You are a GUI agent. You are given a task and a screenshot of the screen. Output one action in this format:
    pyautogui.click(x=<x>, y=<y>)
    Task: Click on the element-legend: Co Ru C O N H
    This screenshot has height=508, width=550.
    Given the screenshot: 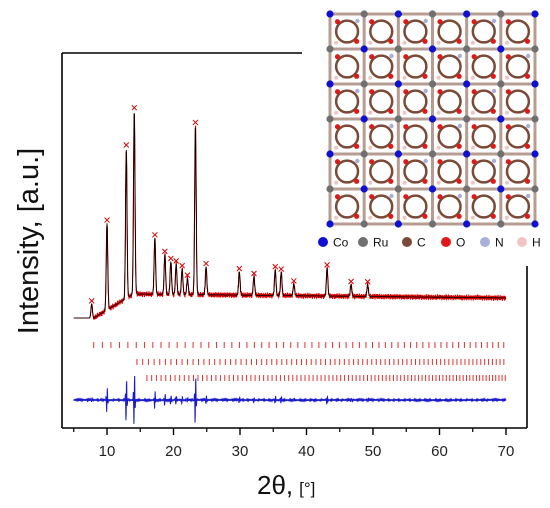 What is the action you would take?
    pyautogui.click(x=429, y=243)
    